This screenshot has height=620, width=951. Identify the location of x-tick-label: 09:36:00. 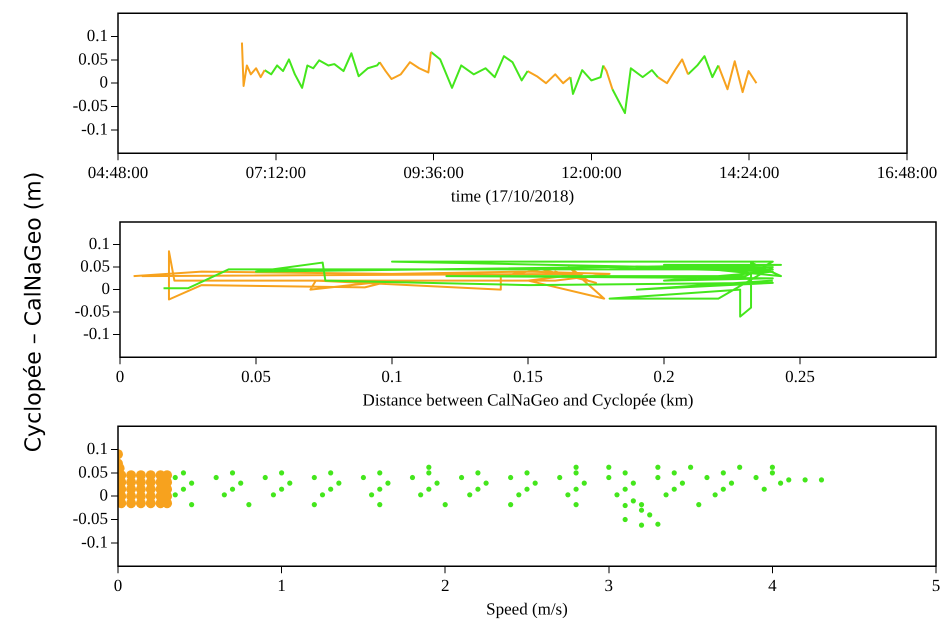
(433, 172).